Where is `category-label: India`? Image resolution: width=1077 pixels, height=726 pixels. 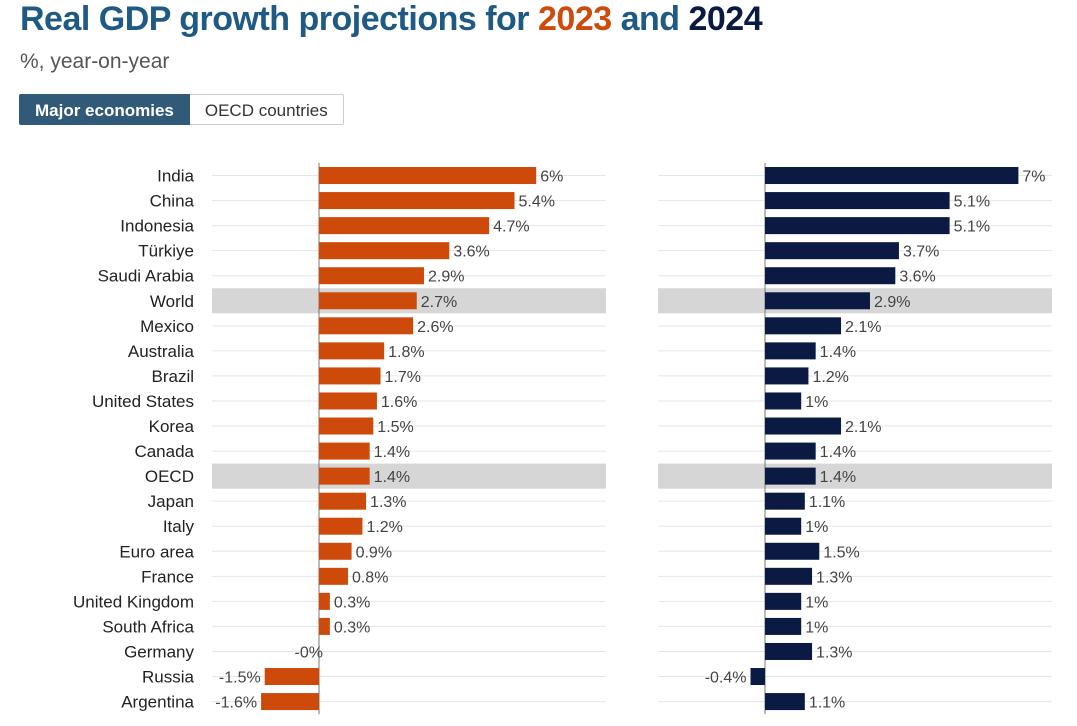
category-label: India is located at coordinates (175, 176).